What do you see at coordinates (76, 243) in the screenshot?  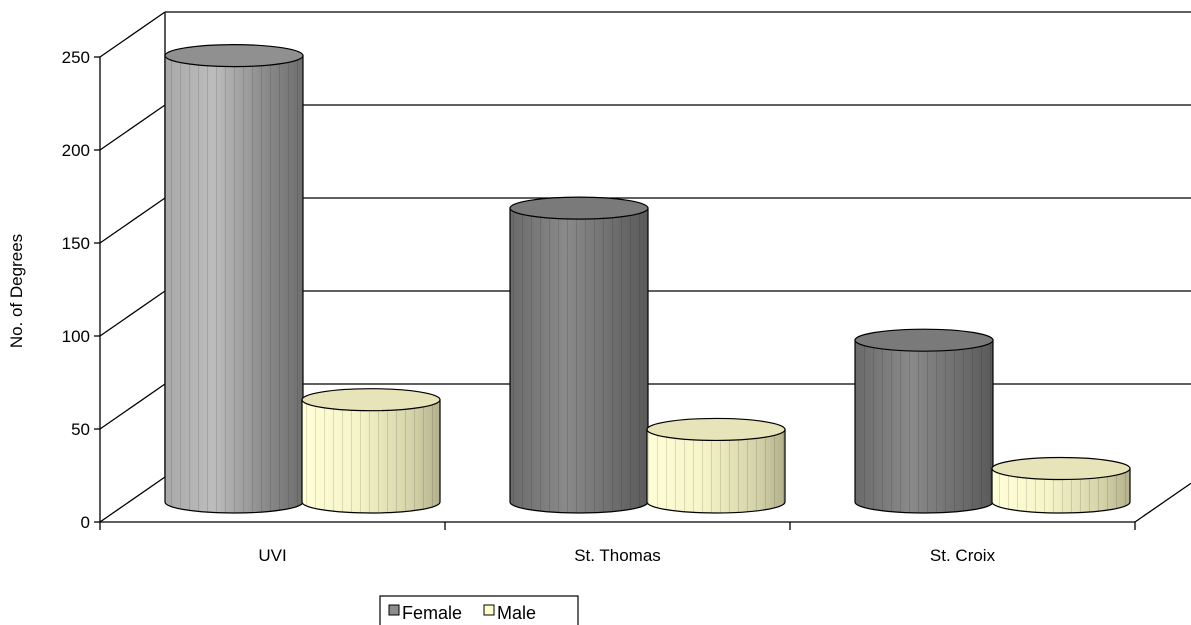 I see `y-tick-label: 150` at bounding box center [76, 243].